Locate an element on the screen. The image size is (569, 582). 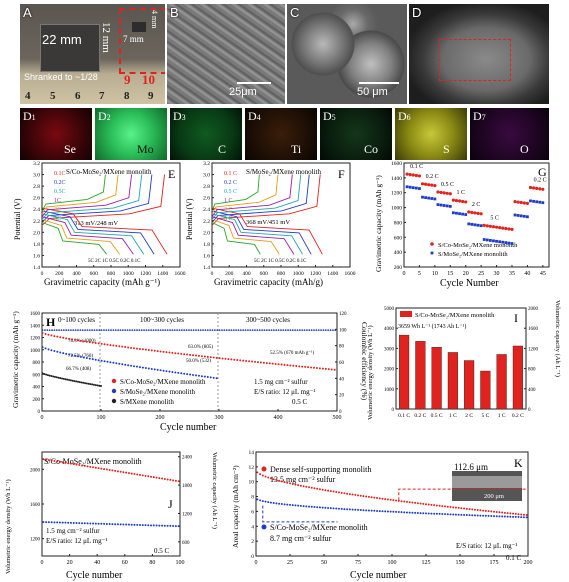
bar-category: 2 C is located at coordinates (469, 416).